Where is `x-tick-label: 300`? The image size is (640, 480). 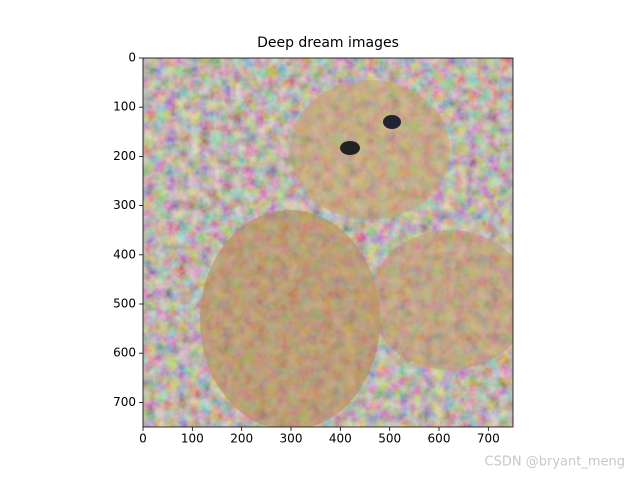 x-tick-label: 300 is located at coordinates (291, 439).